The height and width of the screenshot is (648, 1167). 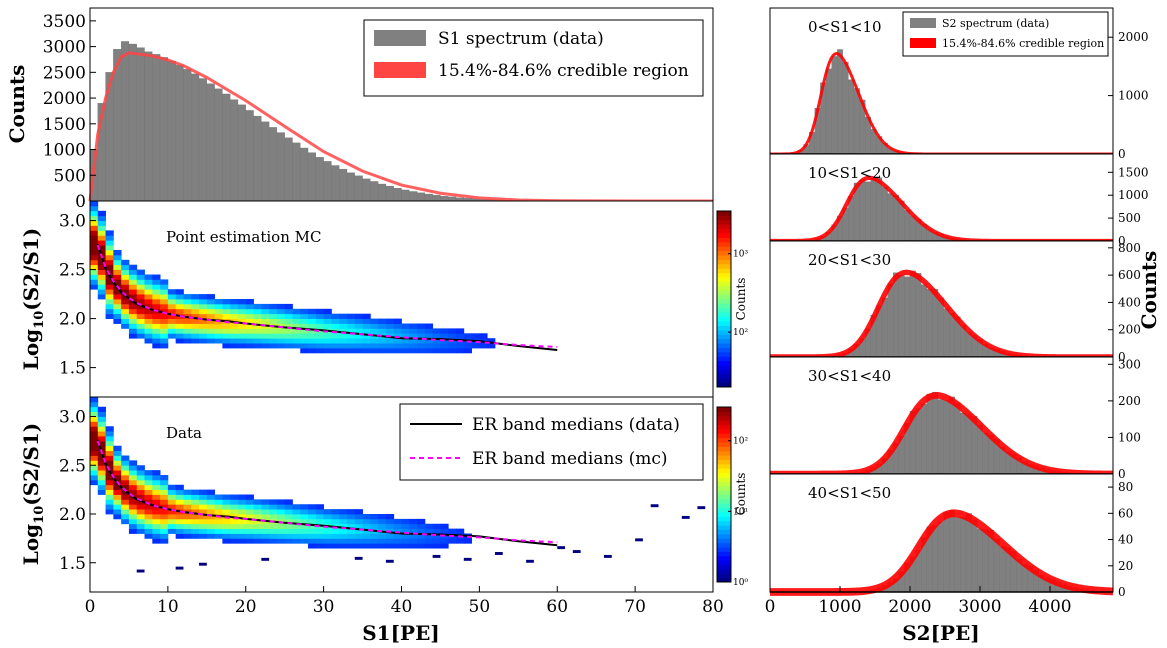 What do you see at coordinates (327, 296) in the screenshot?
I see `mc-median-mc-line` at bounding box center [327, 296].